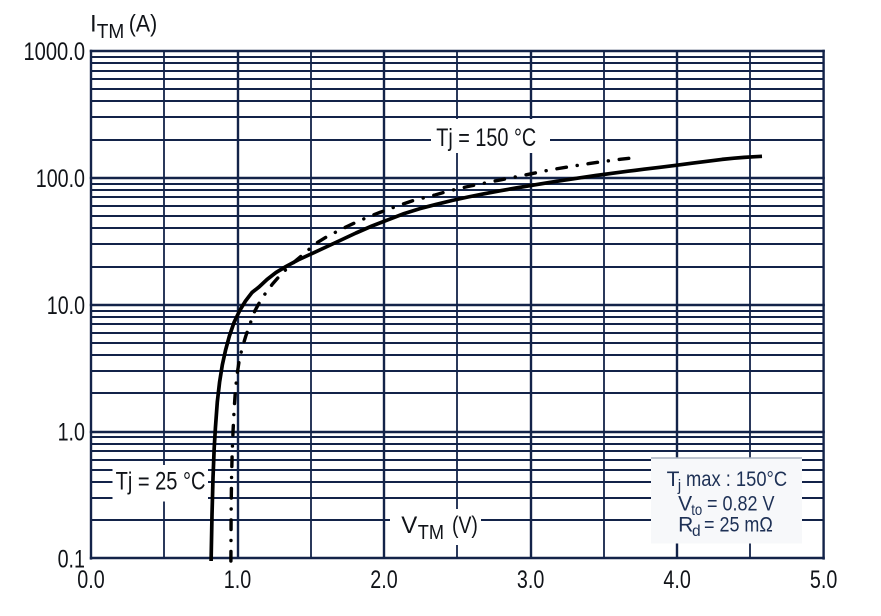 The width and height of the screenshot is (881, 616). I want to click on svg-text: j, so click(679, 485).